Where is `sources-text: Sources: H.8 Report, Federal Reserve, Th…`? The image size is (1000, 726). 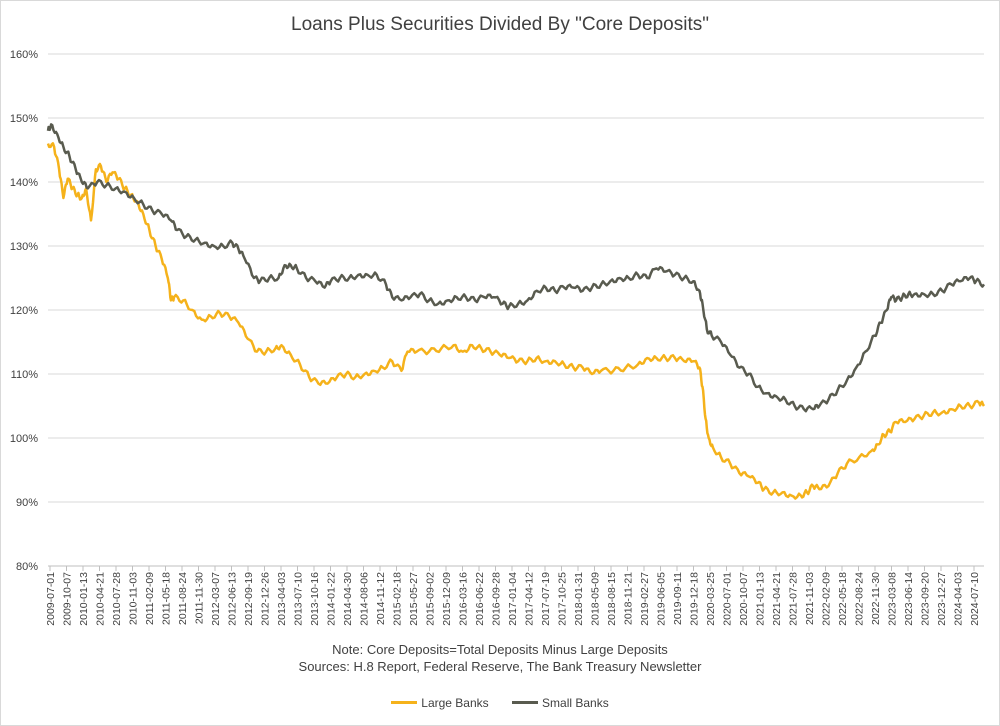
sources-text: Sources: H.8 Report, Federal Reserve, Th… is located at coordinates (500, 666).